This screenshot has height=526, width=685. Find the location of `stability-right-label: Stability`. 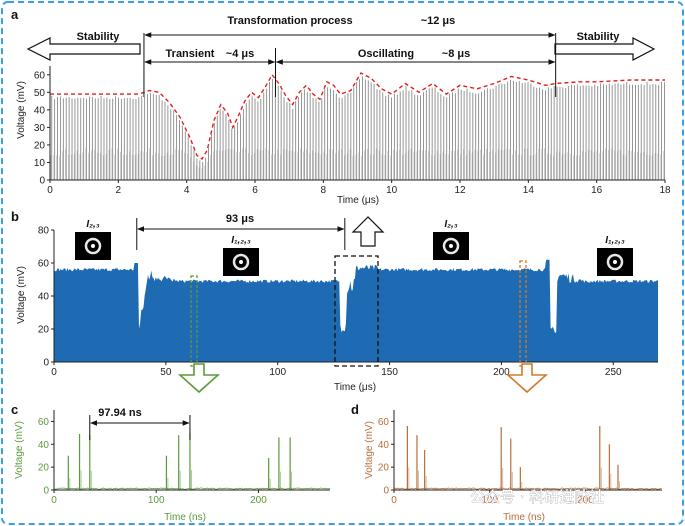

stability-right-label: Stability is located at coordinates (599, 37).